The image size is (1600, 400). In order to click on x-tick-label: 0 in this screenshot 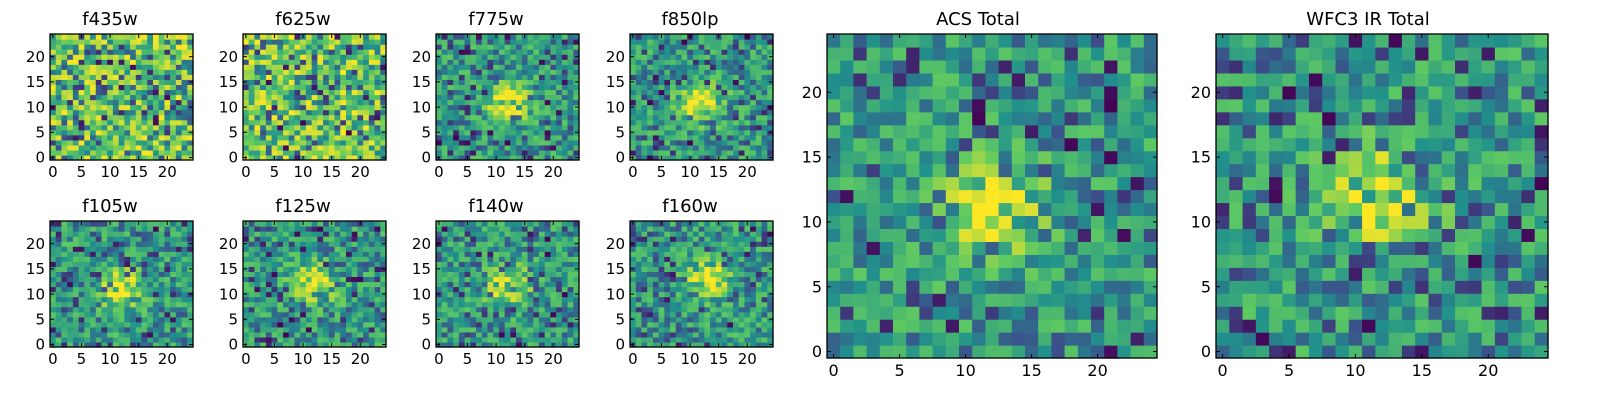, I will do `click(246, 172)`.